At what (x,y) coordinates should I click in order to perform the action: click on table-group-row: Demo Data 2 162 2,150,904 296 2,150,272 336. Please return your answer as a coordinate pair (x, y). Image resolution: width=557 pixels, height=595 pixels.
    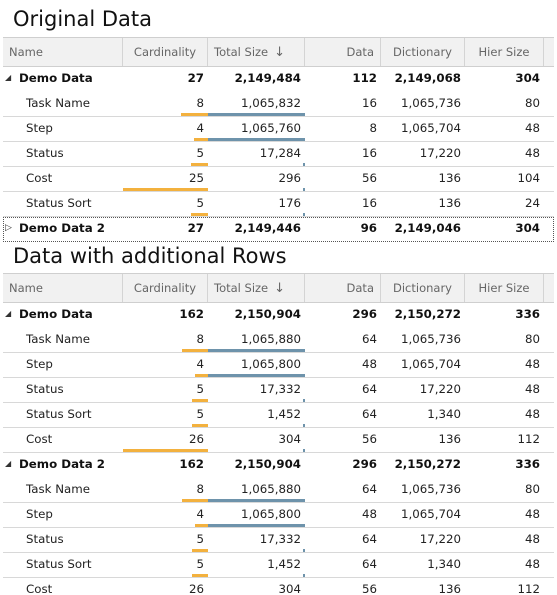
    Looking at the image, I should click on (278, 465).